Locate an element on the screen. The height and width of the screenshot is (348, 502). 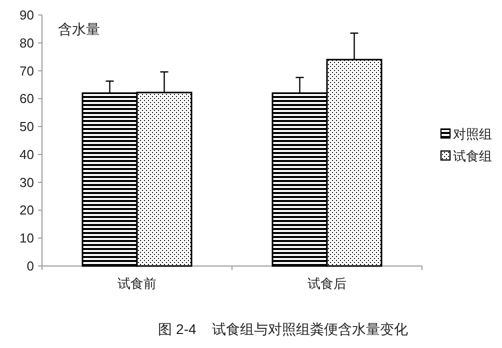
y-tick-label: 60 is located at coordinates (27, 98).